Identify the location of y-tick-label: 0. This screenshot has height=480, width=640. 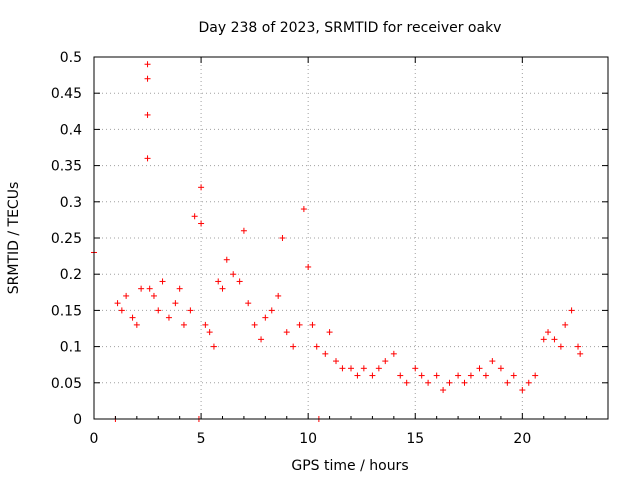
(77, 420).